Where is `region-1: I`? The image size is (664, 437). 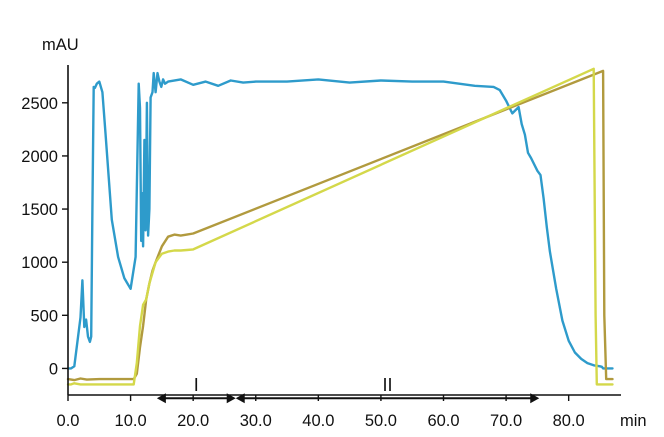 region-1: I is located at coordinates (196, 389).